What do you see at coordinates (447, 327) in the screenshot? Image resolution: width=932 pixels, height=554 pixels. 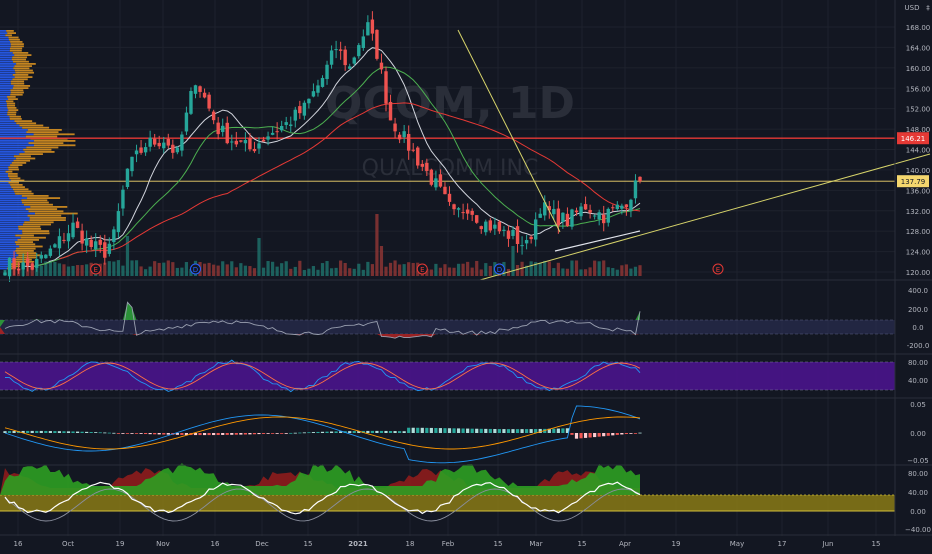 I see `cci-band` at bounding box center [447, 327].